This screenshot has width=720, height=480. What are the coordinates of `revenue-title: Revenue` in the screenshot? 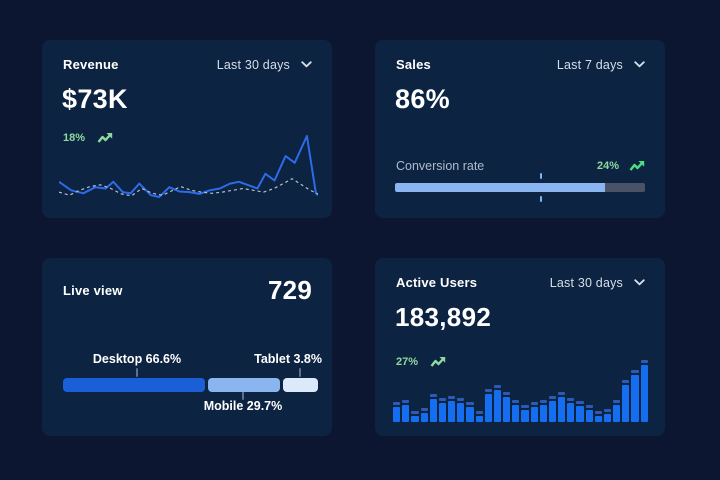 It's located at (91, 64).